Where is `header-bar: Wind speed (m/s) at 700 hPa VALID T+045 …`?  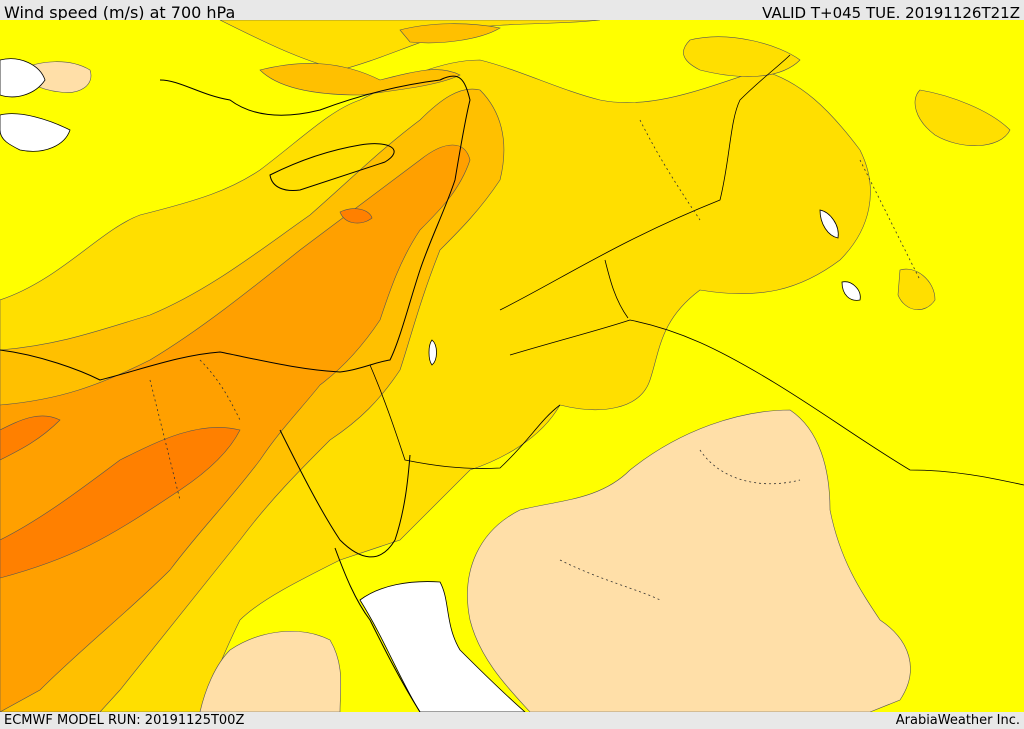 header-bar: Wind speed (m/s) at 700 hPa VALID T+045 … is located at coordinates (512, 11).